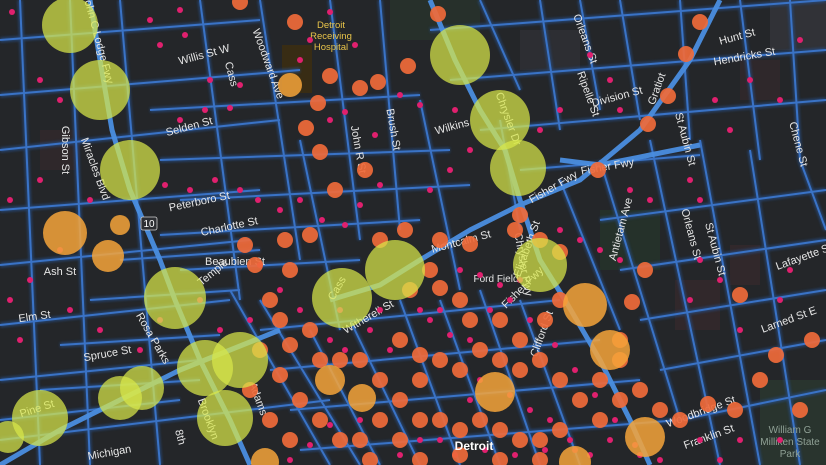 The width and height of the screenshot is (826, 465). What do you see at coordinates (495, 279) in the screenshot?
I see `ford-field-label: Ford Field` at bounding box center [495, 279].